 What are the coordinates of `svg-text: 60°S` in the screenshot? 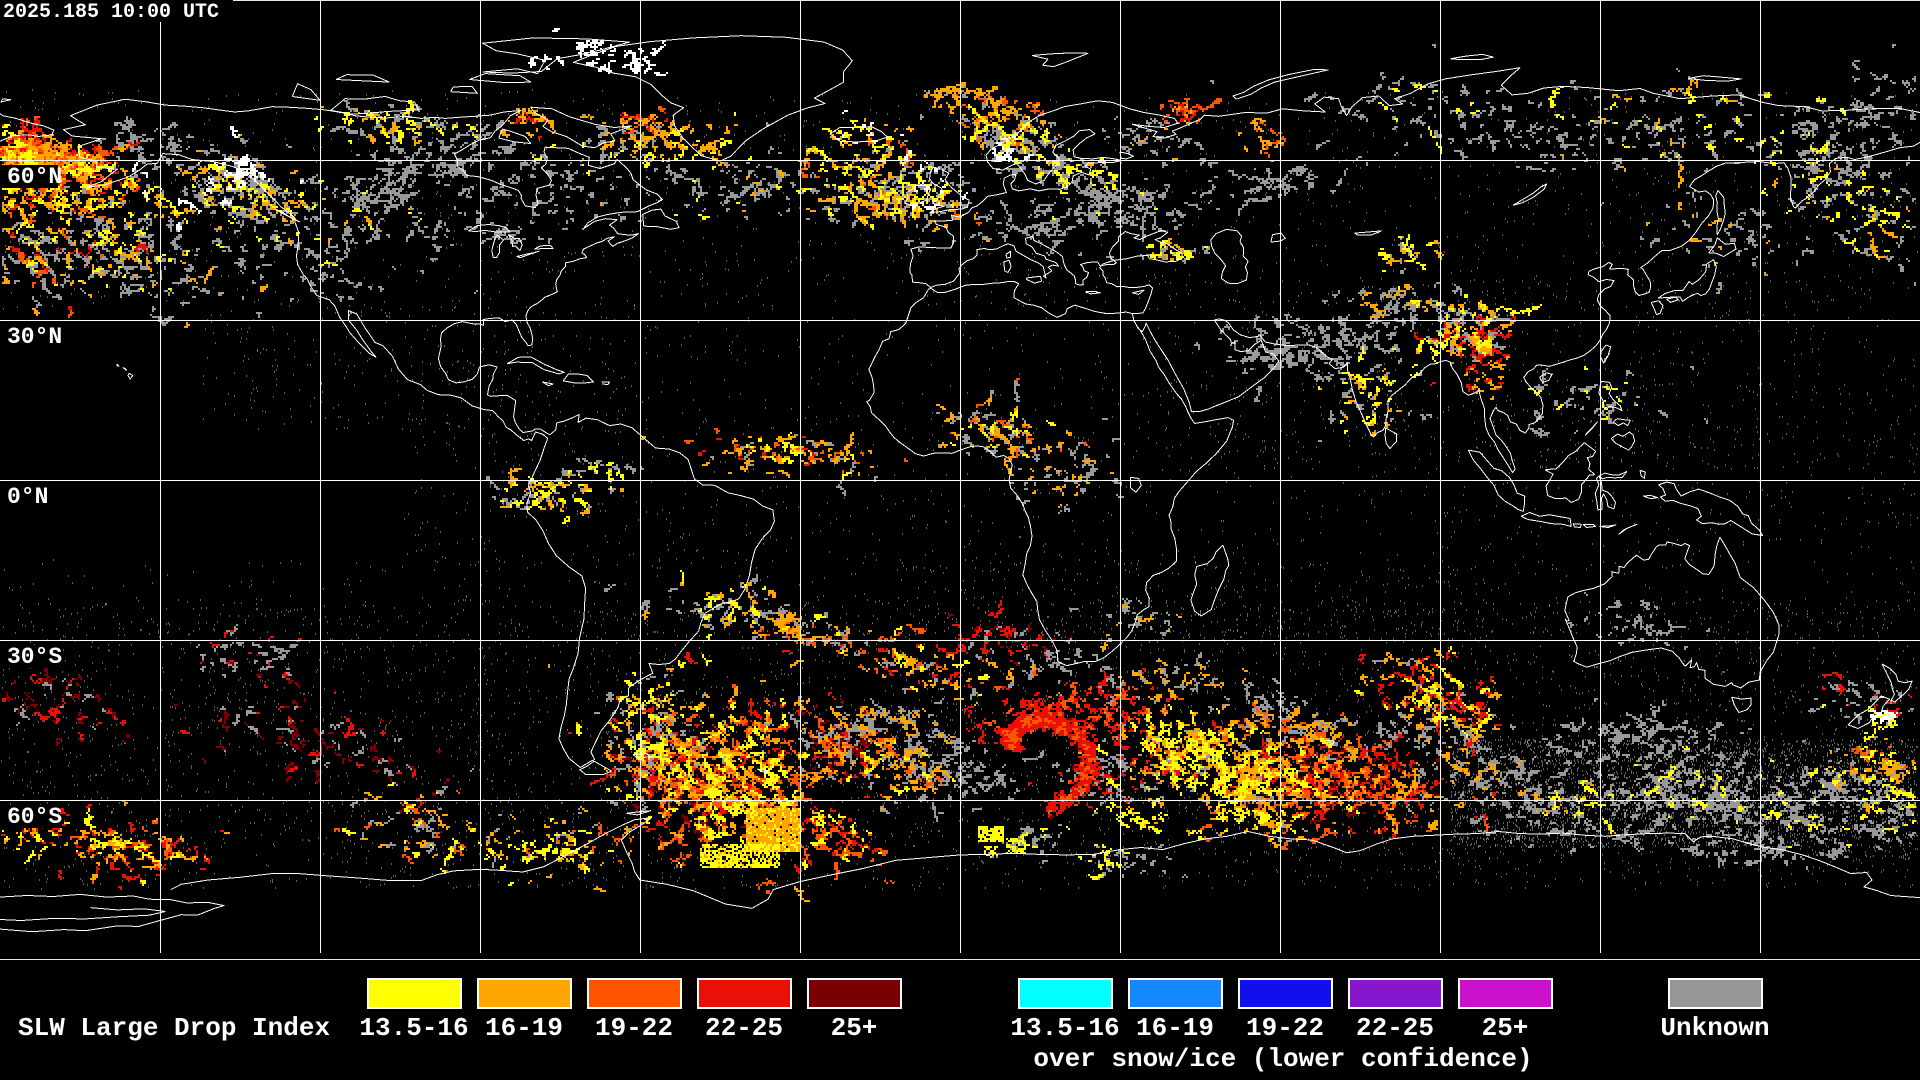 It's located at (34, 817).